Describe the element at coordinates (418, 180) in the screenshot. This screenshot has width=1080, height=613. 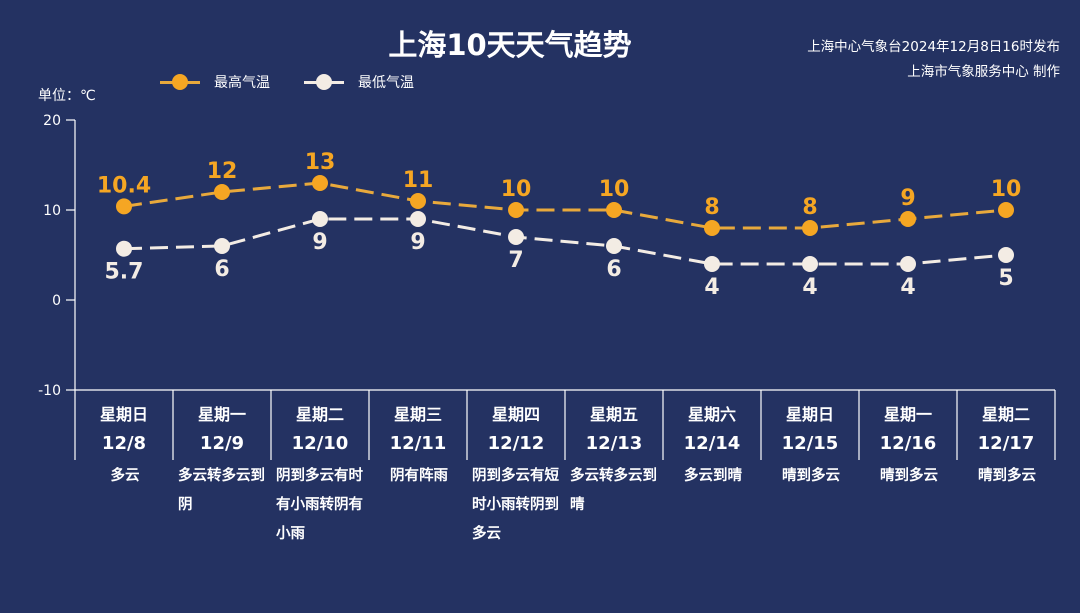
I see `high-temp-value: 11` at that location.